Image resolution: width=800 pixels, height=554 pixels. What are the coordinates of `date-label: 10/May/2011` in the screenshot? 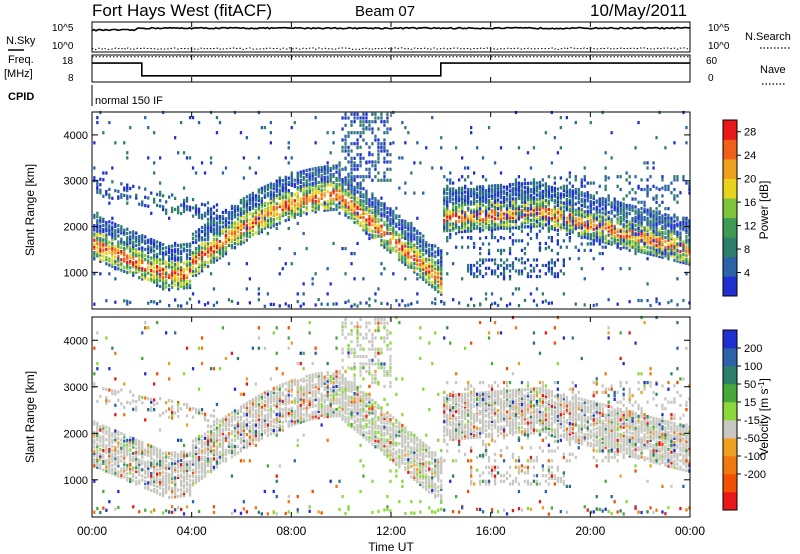 It's located at (638, 10).